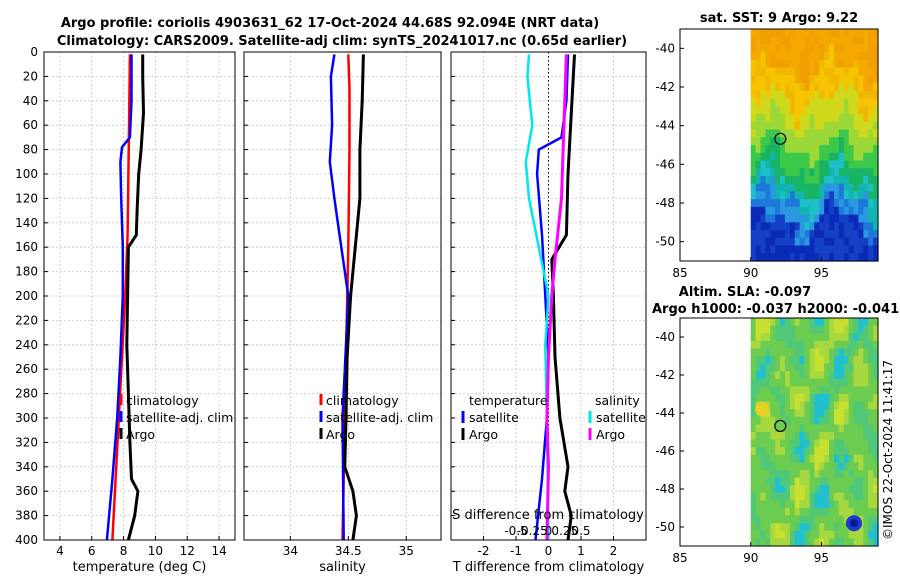  I want to click on top-tick-label: 0.25, so click(564, 531).